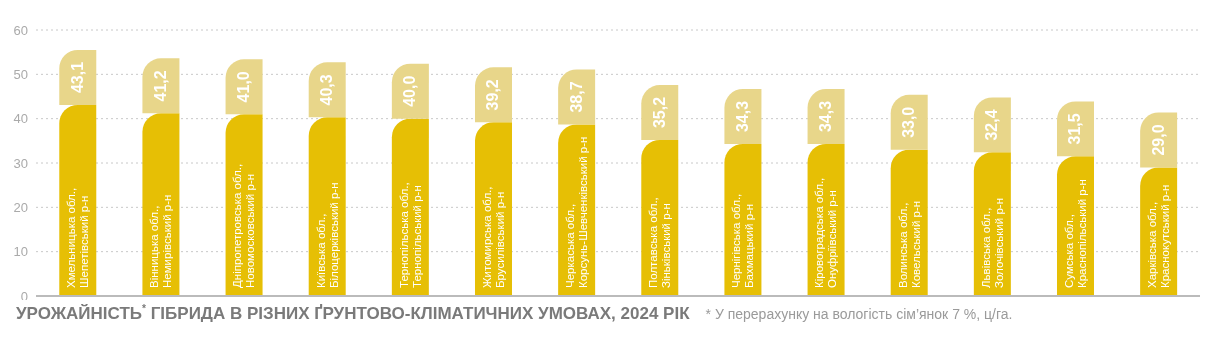 This screenshot has height=351, width=1216. I want to click on x-tick-label: Київська обл., Білоцерківський р-н, so click(327, 235).